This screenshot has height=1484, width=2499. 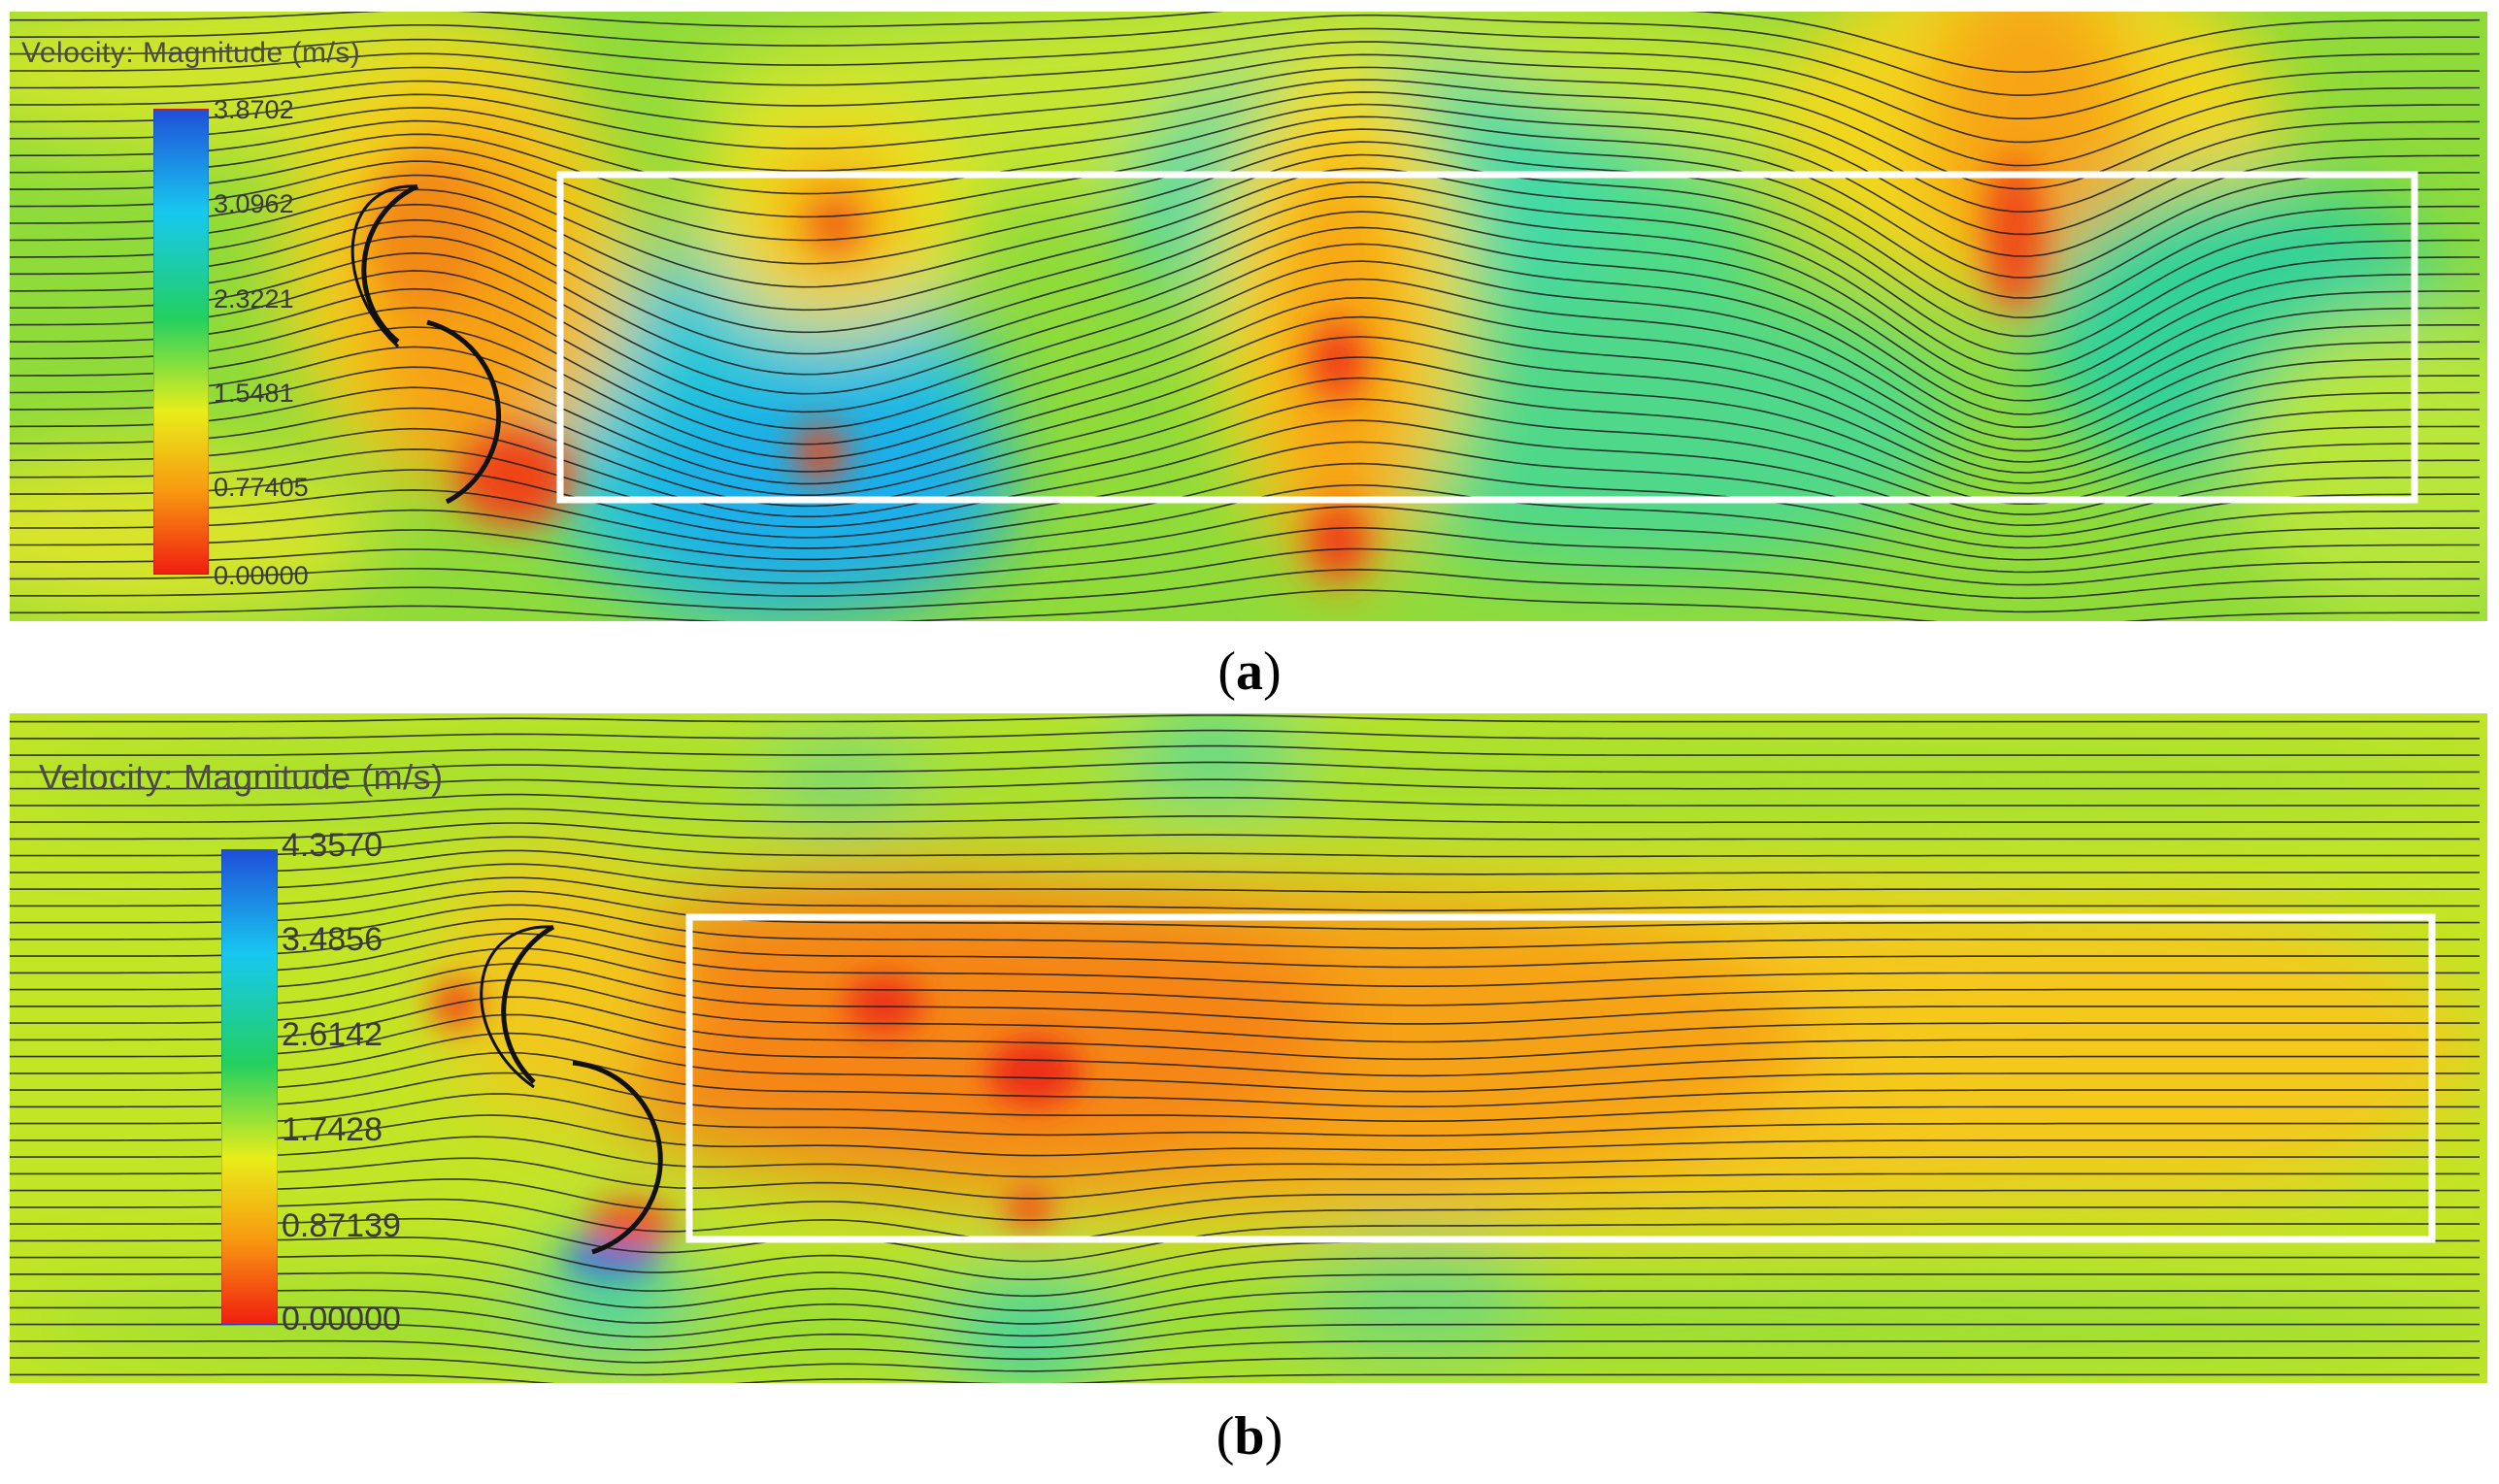 I want to click on colorbar-b, so click(x=250, y=1087).